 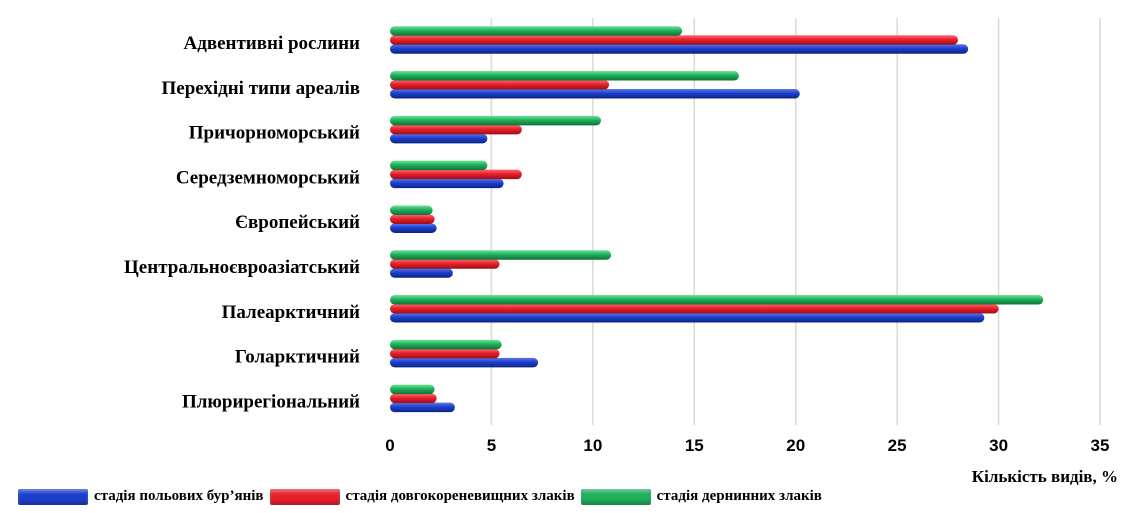 What do you see at coordinates (274, 133) in the screenshot?
I see `category-label: Причорноморський` at bounding box center [274, 133].